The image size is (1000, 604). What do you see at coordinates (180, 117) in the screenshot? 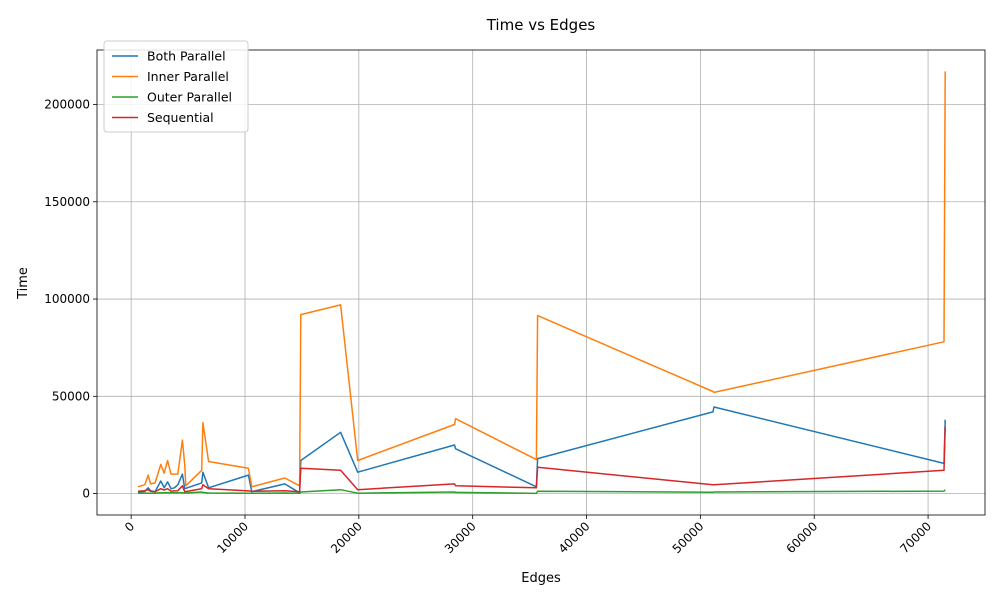
I see `legend-label-sequential: Sequential` at bounding box center [180, 117].